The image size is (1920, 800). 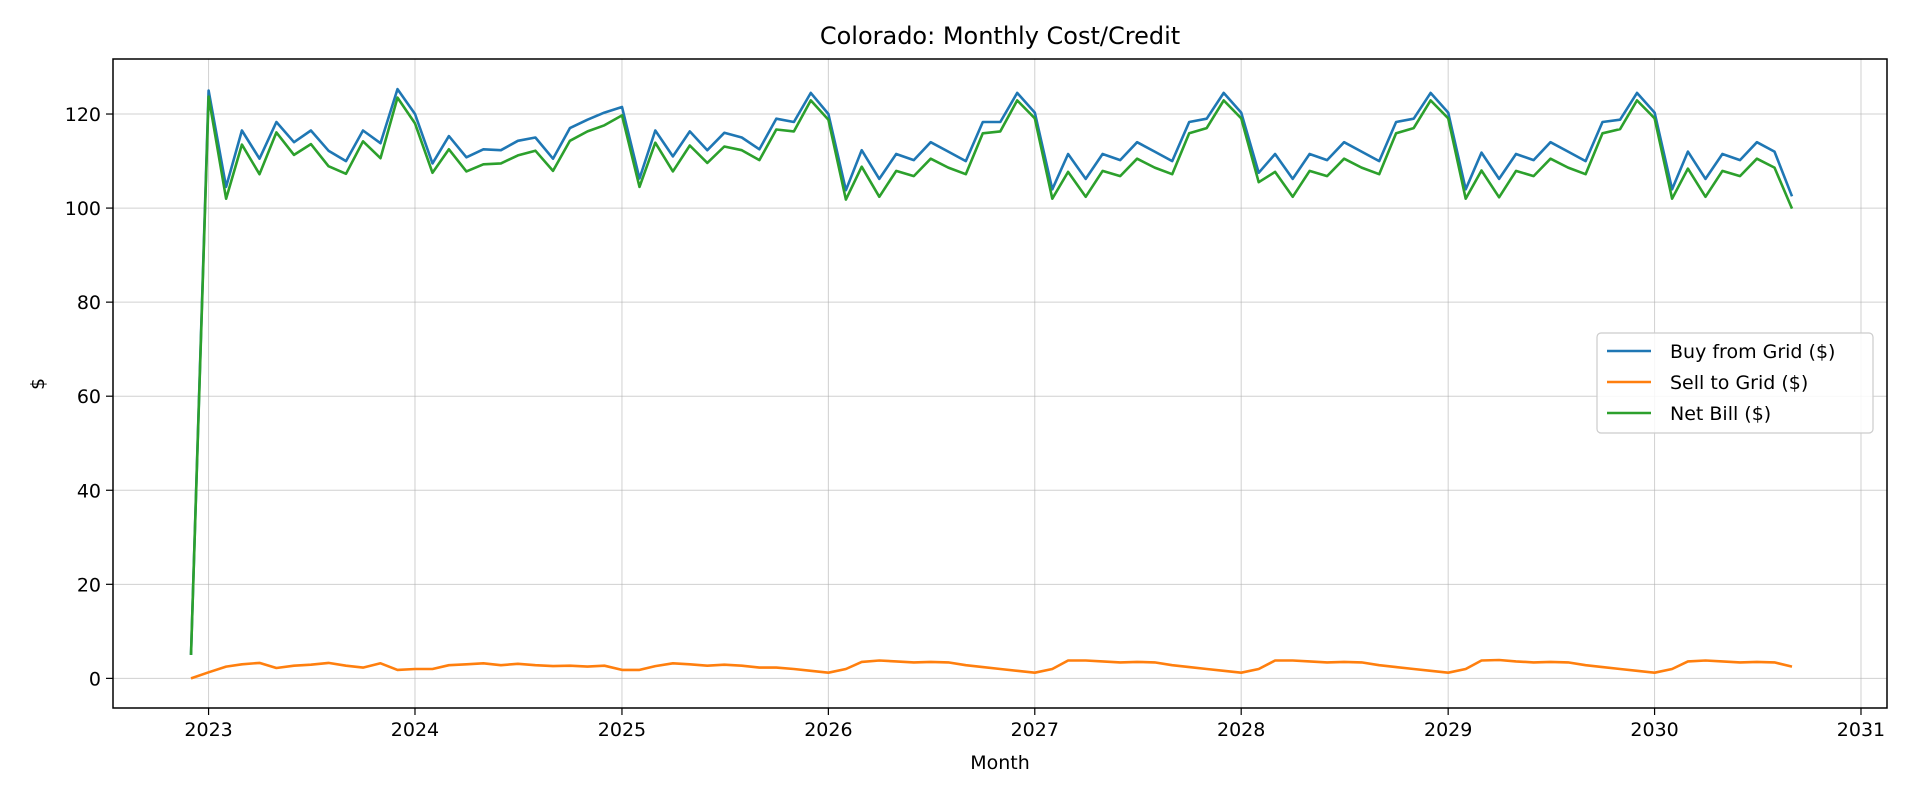 What do you see at coordinates (1000, 763) in the screenshot?
I see `x-axis-label: Month` at bounding box center [1000, 763].